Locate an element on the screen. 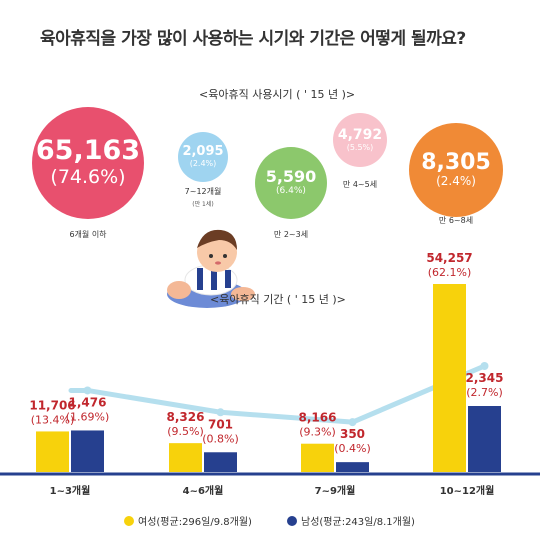 This screenshot has height=540, width=540. legend-male-marker is located at coordinates (292, 520).